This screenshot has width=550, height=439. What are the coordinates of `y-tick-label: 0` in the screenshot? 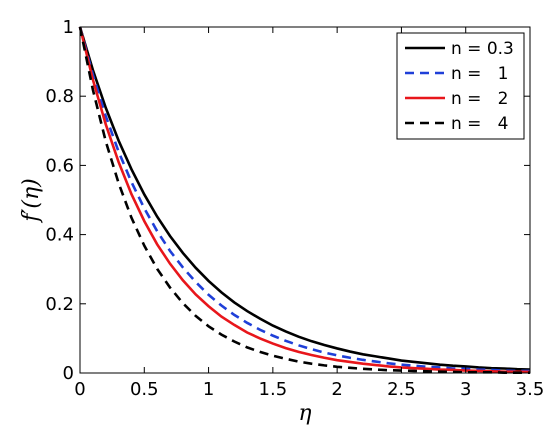 It's located at (68, 373).